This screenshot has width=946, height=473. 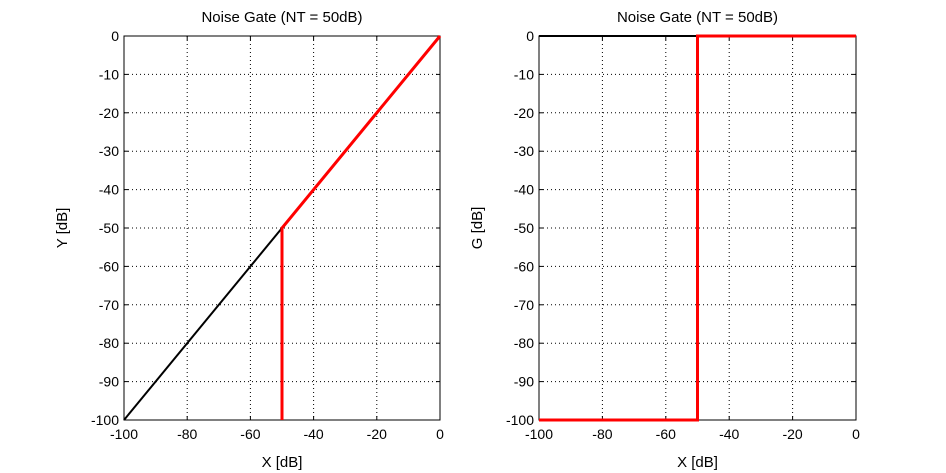 I want to click on y-axis-label: Y [dB], so click(x=62, y=228).